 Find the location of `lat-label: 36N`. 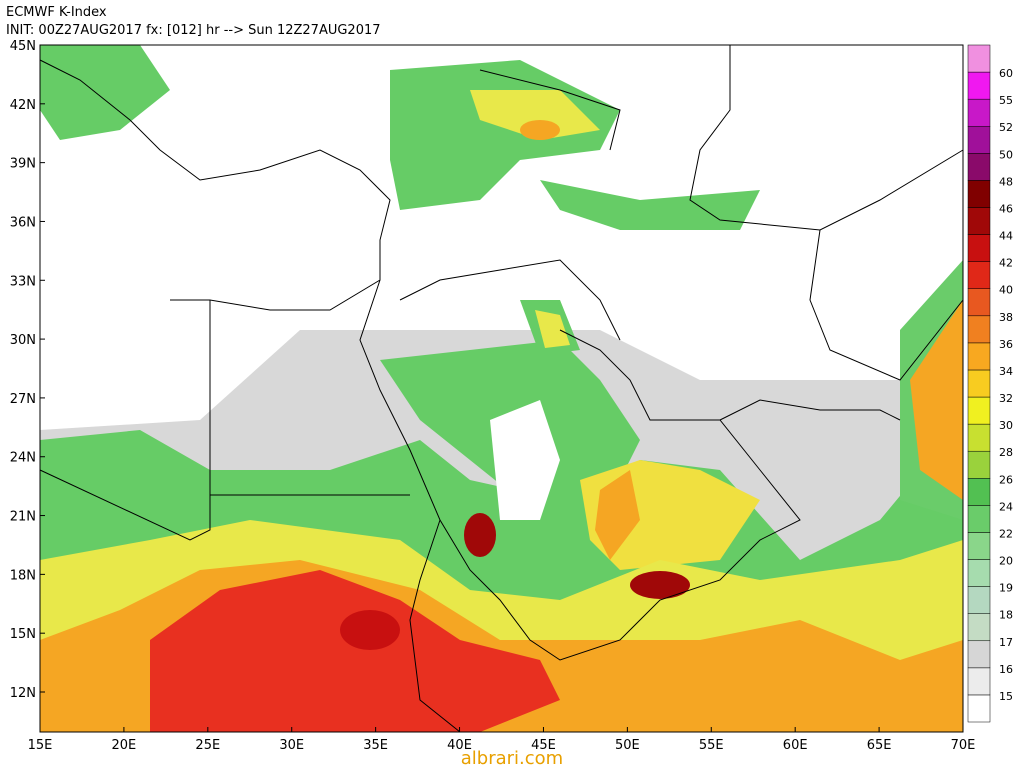

lat-label: 36N is located at coordinates (23, 222).